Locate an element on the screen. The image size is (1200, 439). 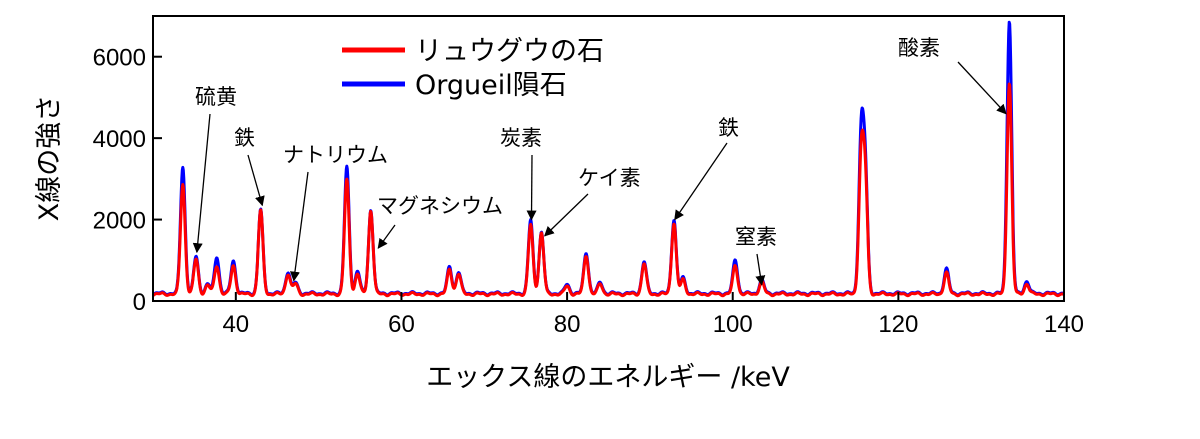
x-axis-title: エックス線のエネルギー /keV is located at coordinates (608, 377).